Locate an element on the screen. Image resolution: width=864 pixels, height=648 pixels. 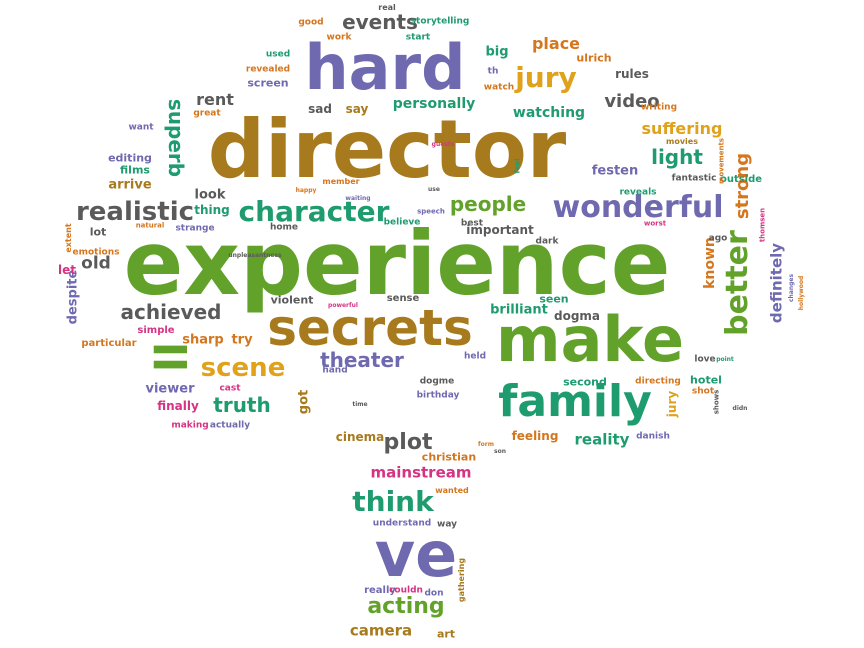
word-sense: sense is located at coordinates (403, 298).